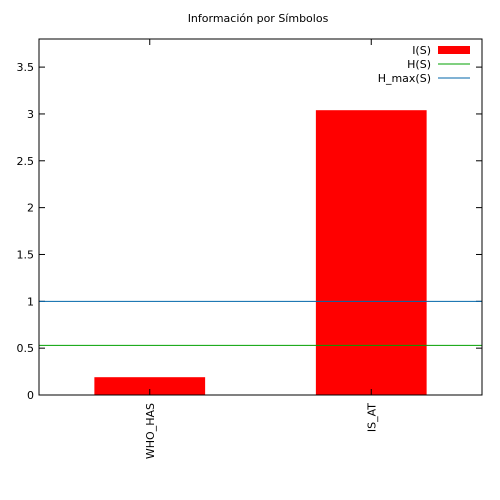 The width and height of the screenshot is (500, 500). What do you see at coordinates (150, 431) in the screenshot?
I see `x-tick-label: WHO_HAS` at bounding box center [150, 431].